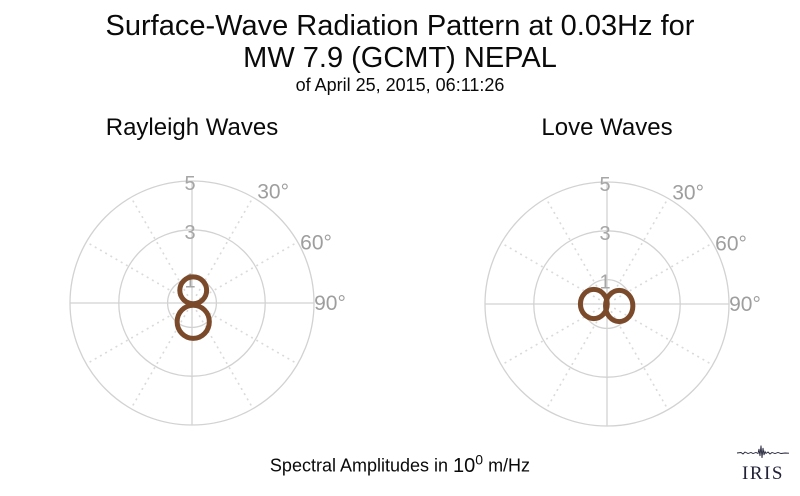  I want to click on plot-title-love-waves: Love Waves, so click(607, 127).